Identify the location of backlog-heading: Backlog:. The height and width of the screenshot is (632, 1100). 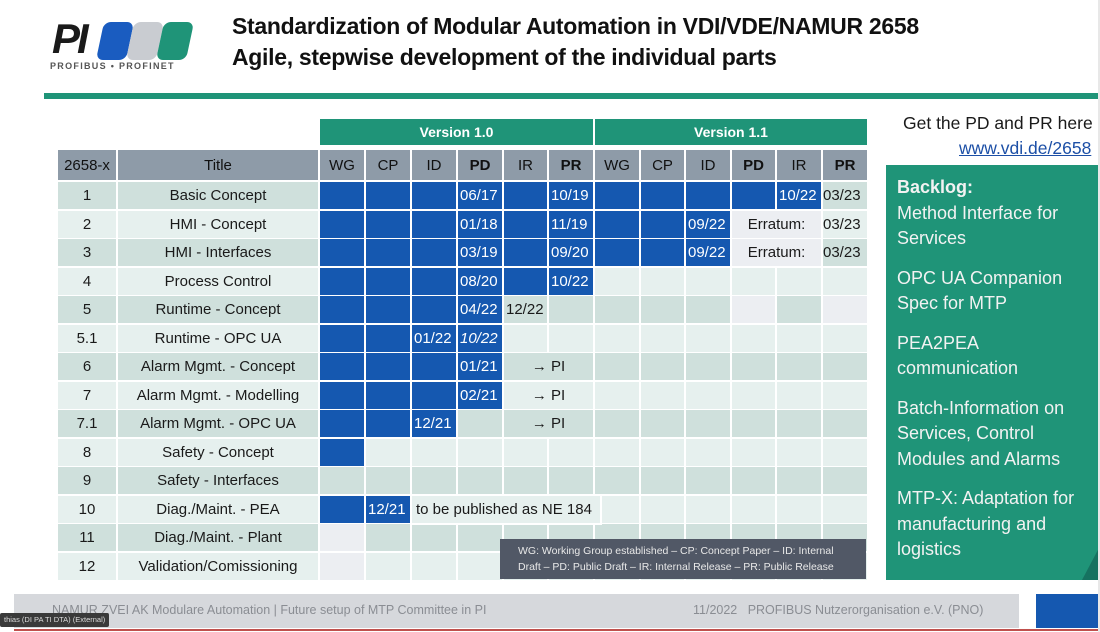
(935, 187).